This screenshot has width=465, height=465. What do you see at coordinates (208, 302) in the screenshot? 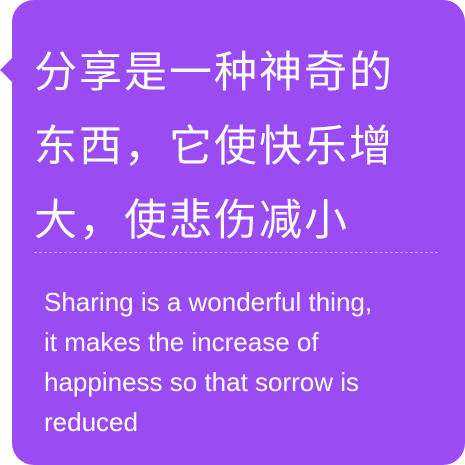
I see `english-quote-line-1: Sharing is a wonderful thing,` at bounding box center [208, 302].